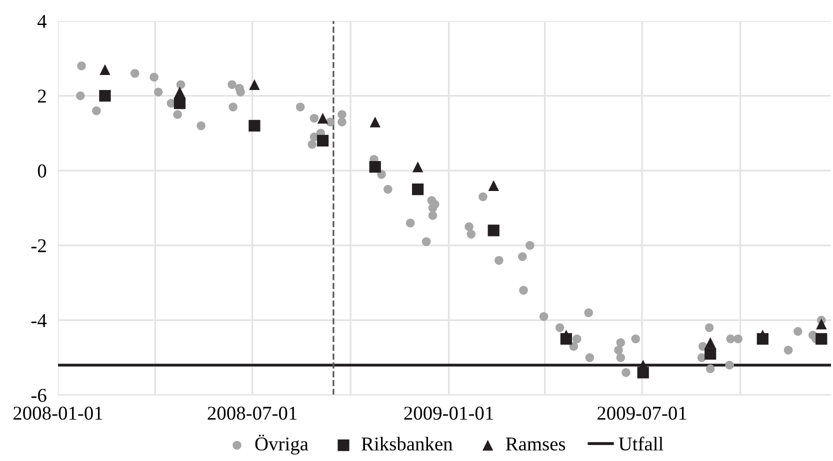 The width and height of the screenshot is (833, 461). Describe the element at coordinates (57, 413) in the screenshot. I see `x-tick-label: 2008-01-01` at that location.